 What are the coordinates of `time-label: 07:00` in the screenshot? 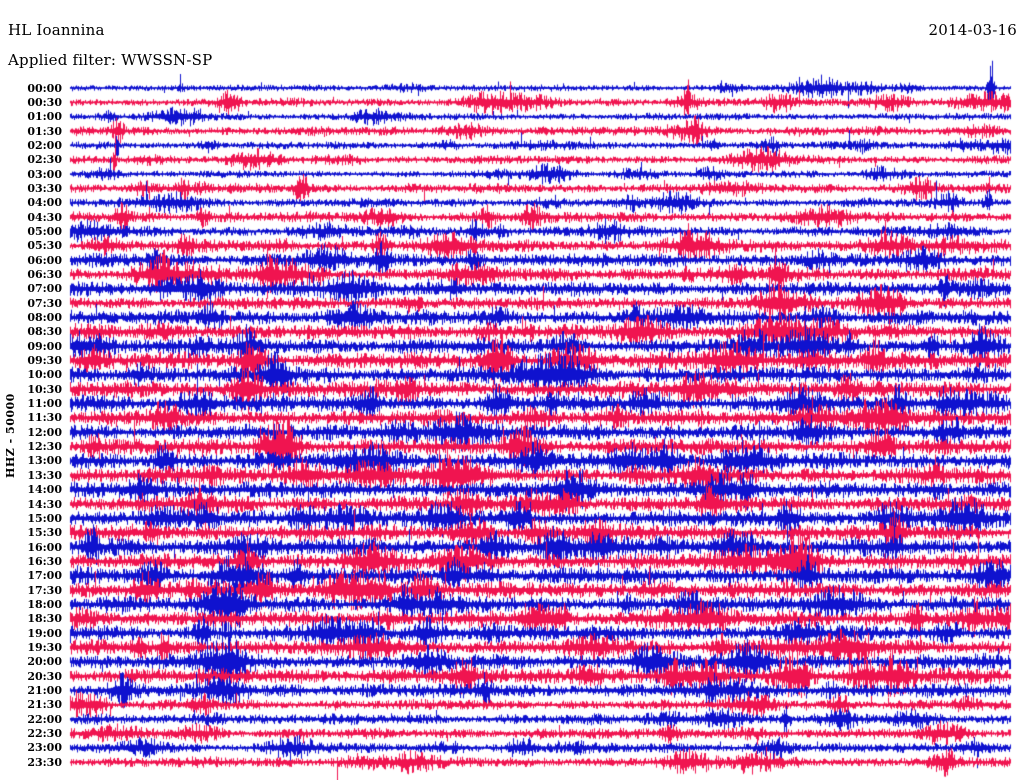 It's located at (44, 289).